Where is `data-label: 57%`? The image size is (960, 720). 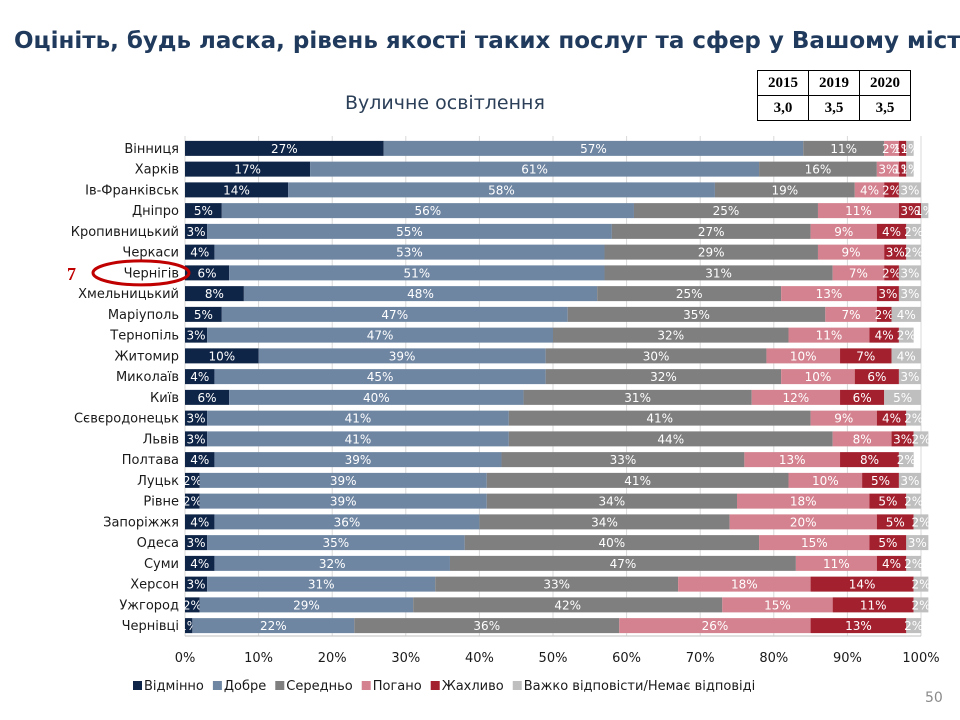 data-label: 57% is located at coordinates (593, 149).